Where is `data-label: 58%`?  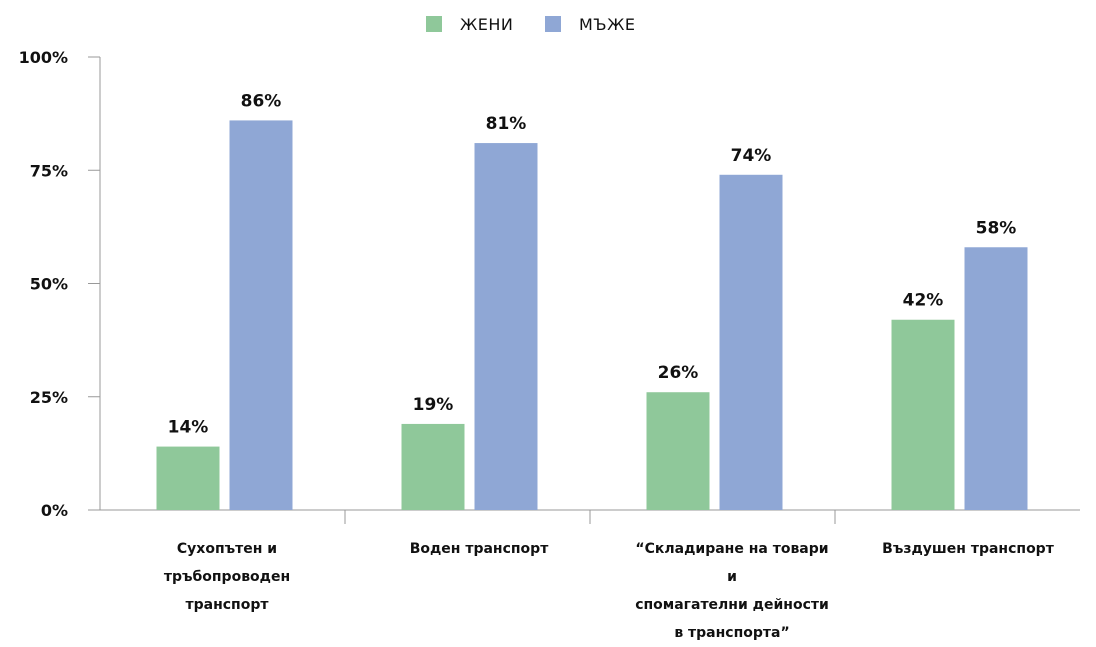 data-label: 58% is located at coordinates (996, 228).